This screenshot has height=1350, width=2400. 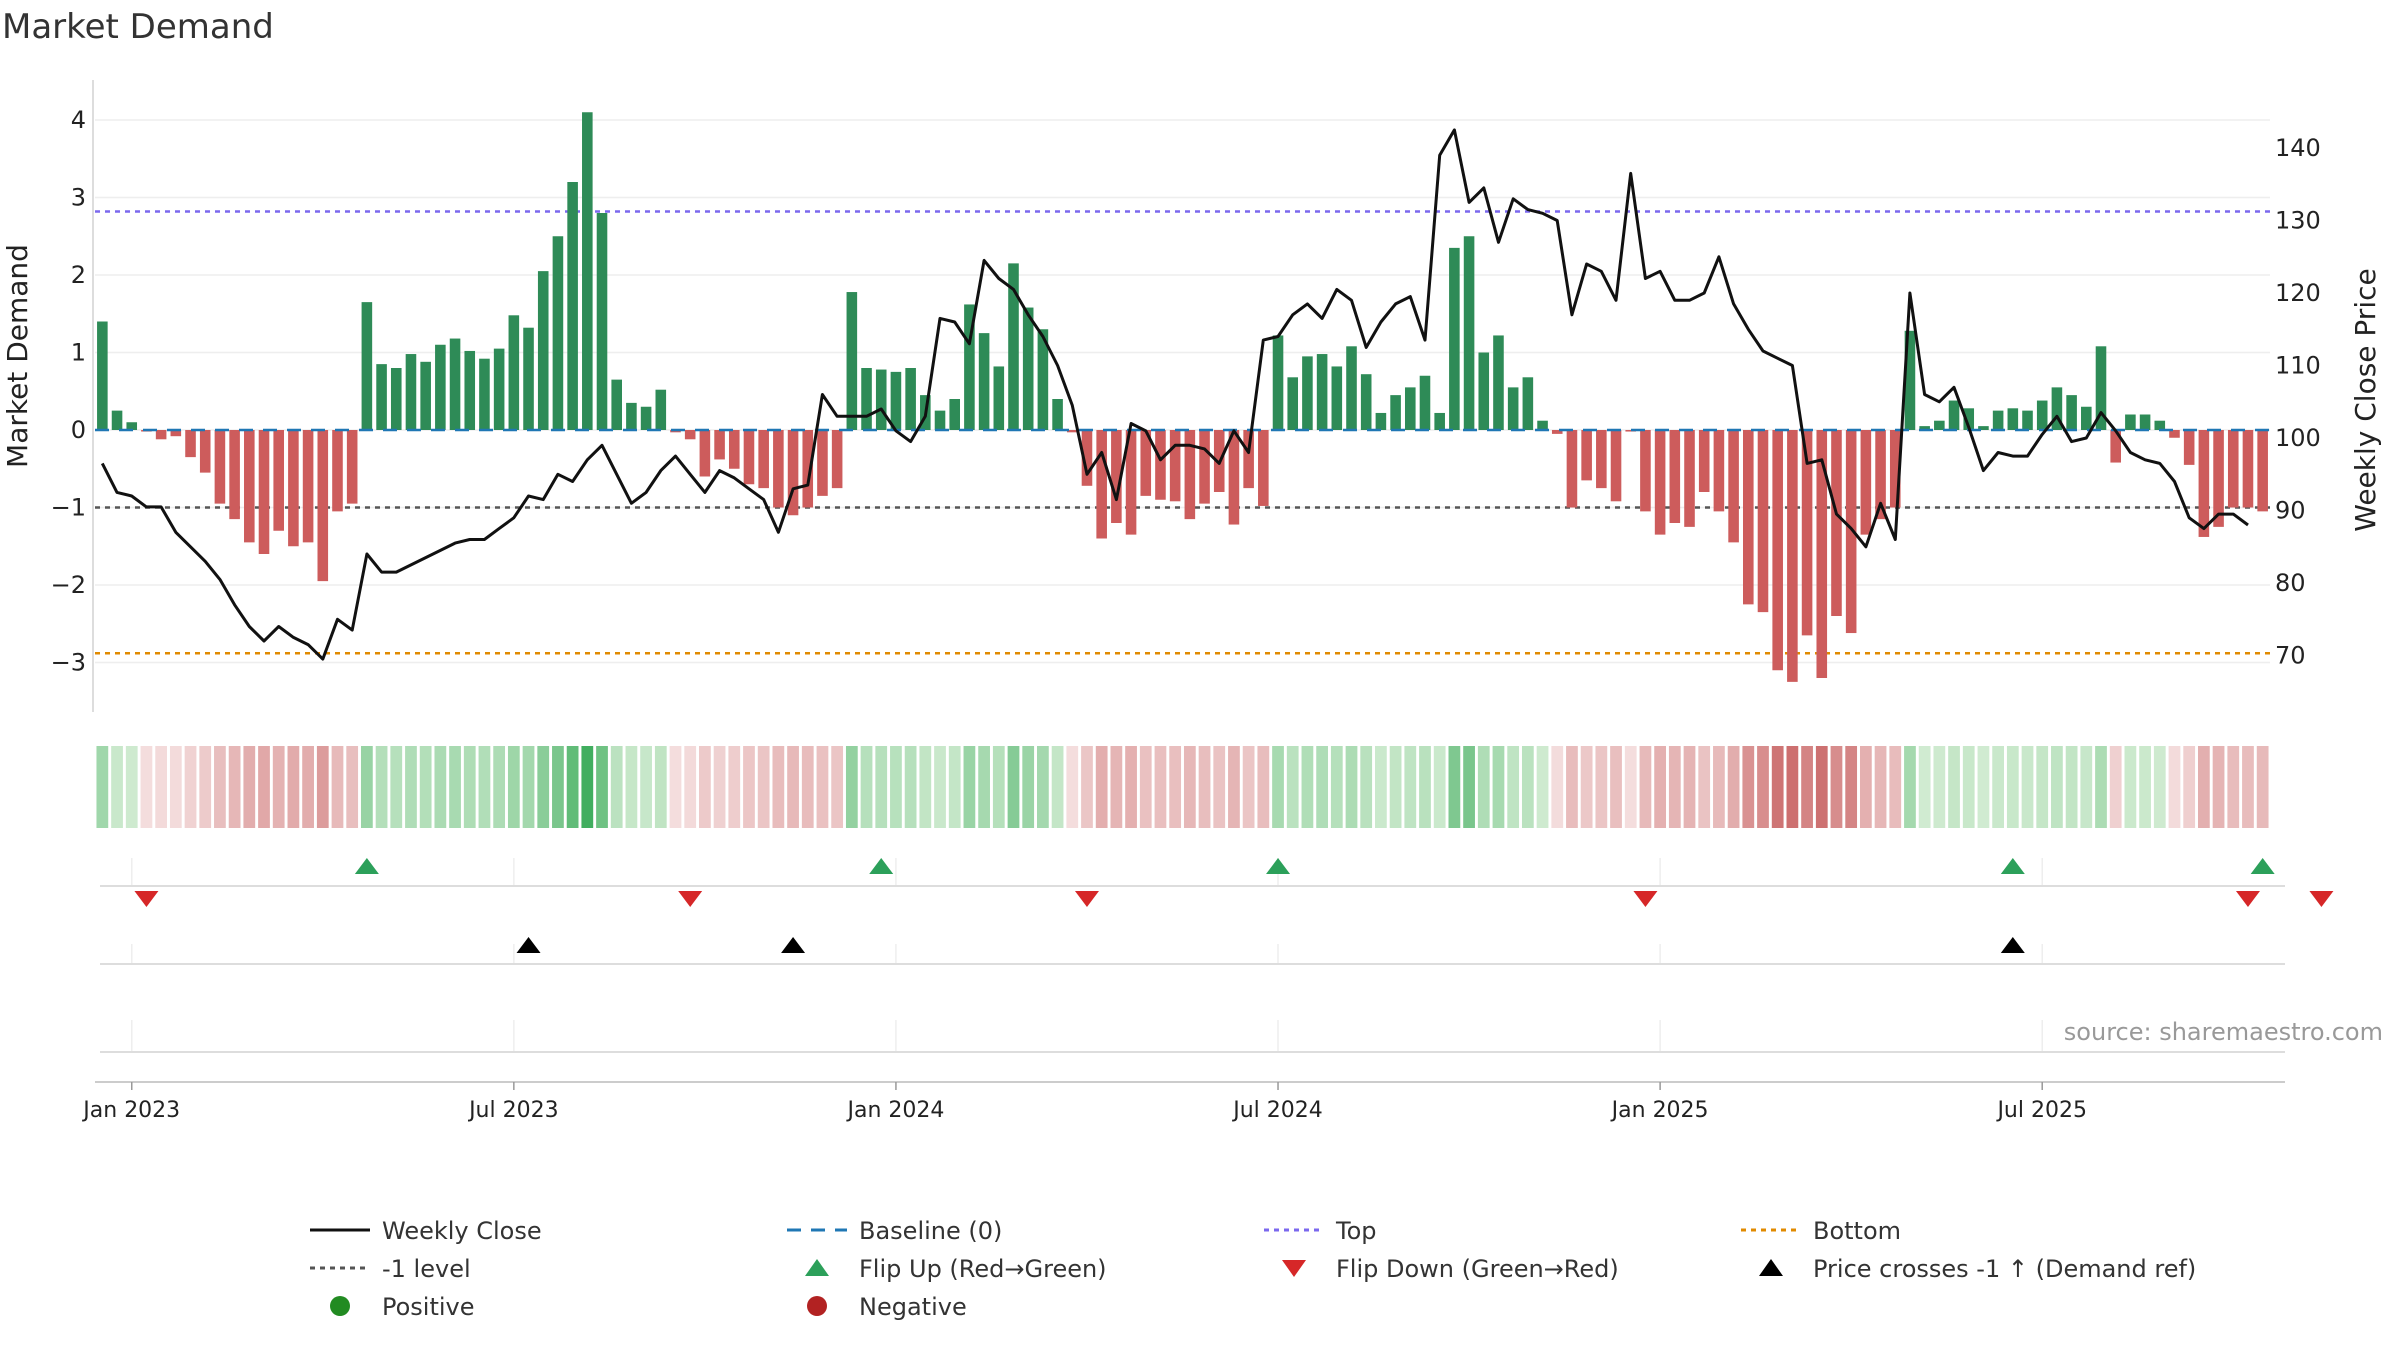 What do you see at coordinates (2298, 366) in the screenshot?
I see `y2-tick-label: 110` at bounding box center [2298, 366].